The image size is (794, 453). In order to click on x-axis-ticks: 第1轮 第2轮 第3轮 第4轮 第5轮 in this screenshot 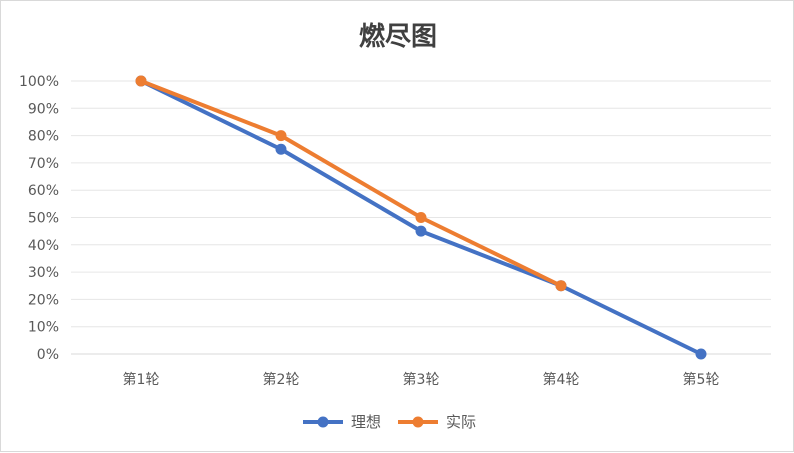, I will do `click(421, 379)`.